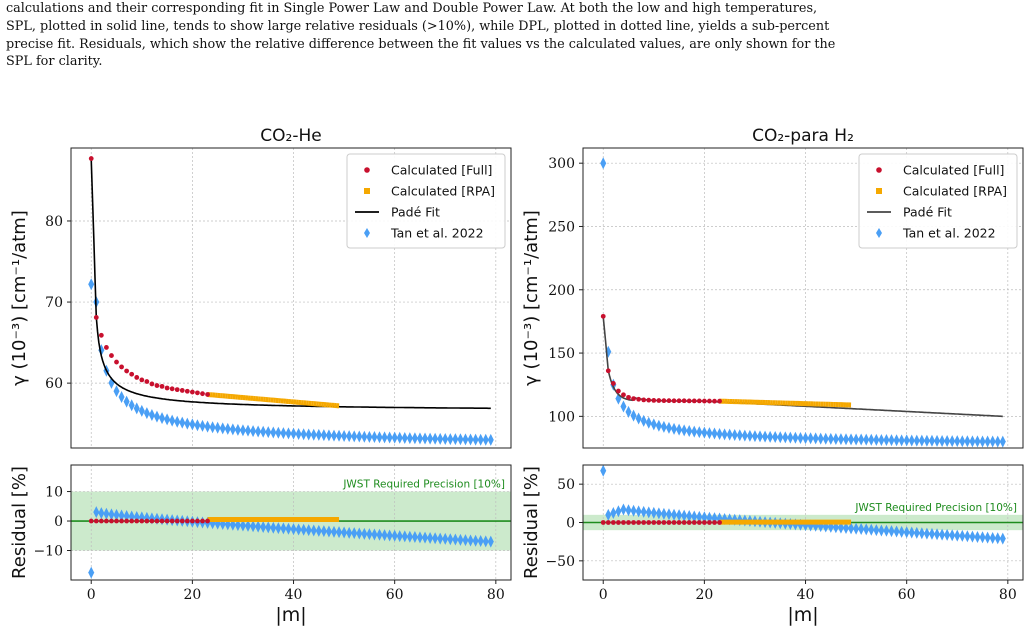 This screenshot has height=643, width=1035. I want to click on series-calculated-full-residual, so click(149, 521).